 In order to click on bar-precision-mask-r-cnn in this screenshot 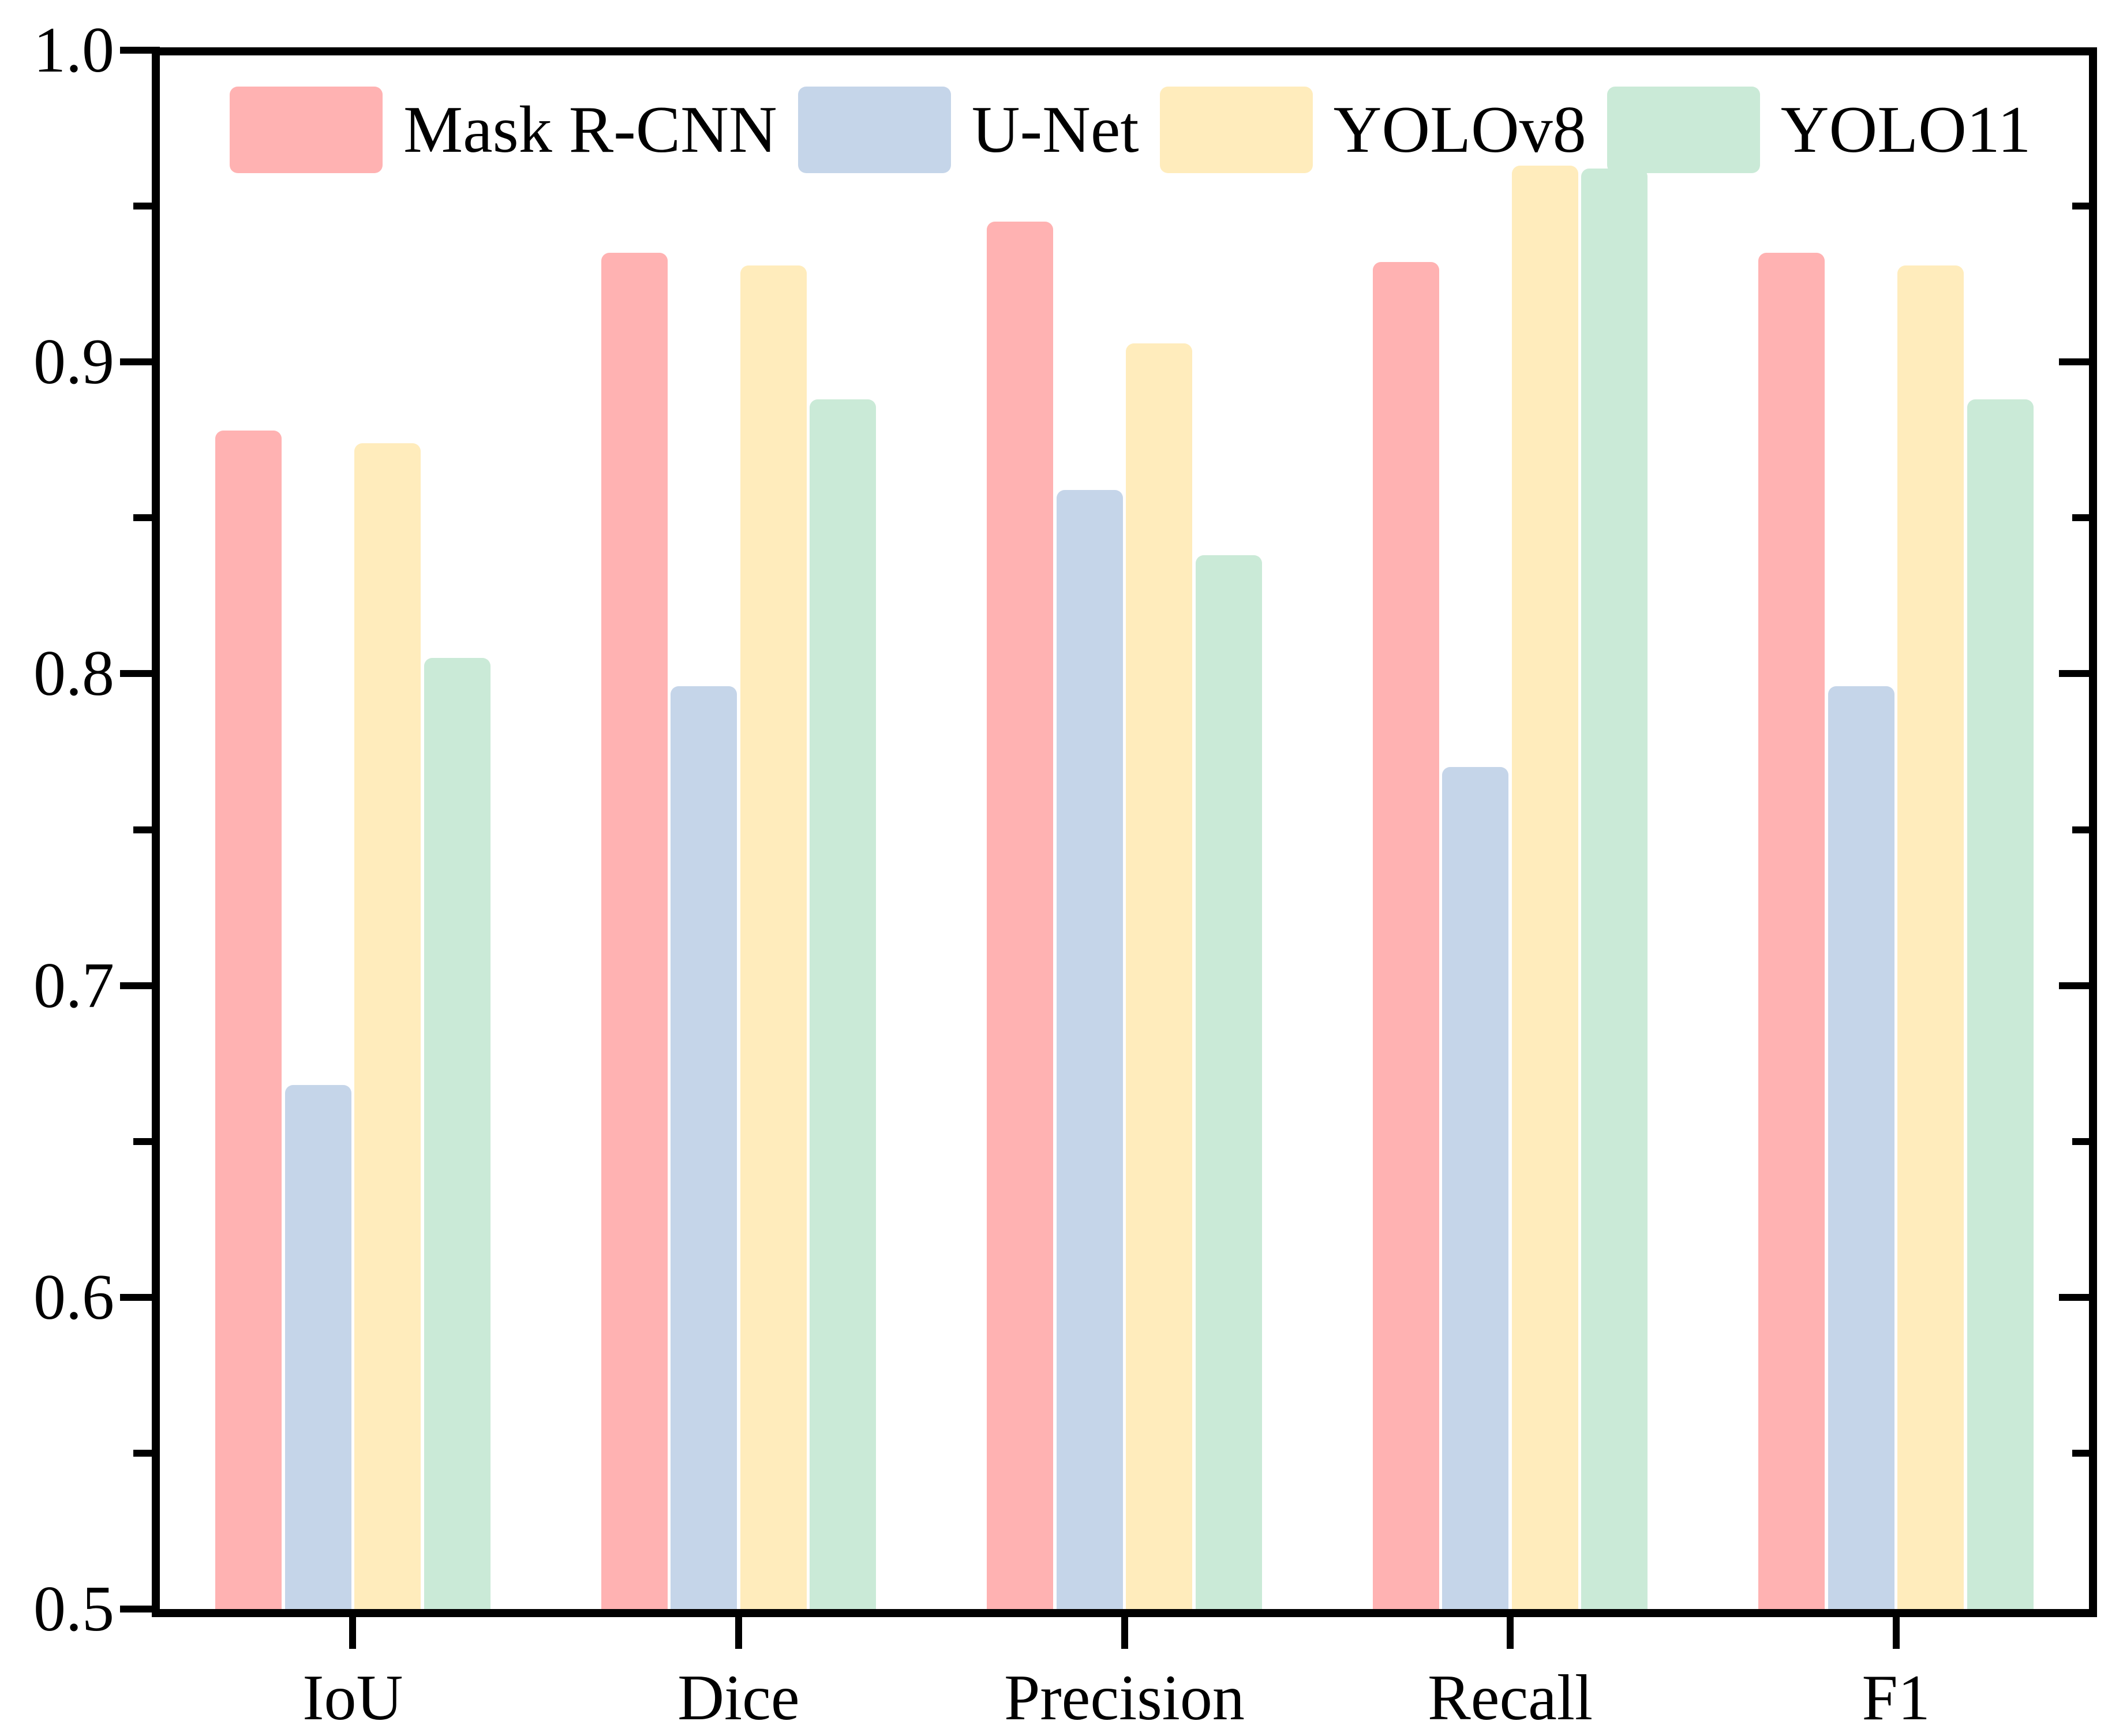, I will do `click(1020, 915)`.